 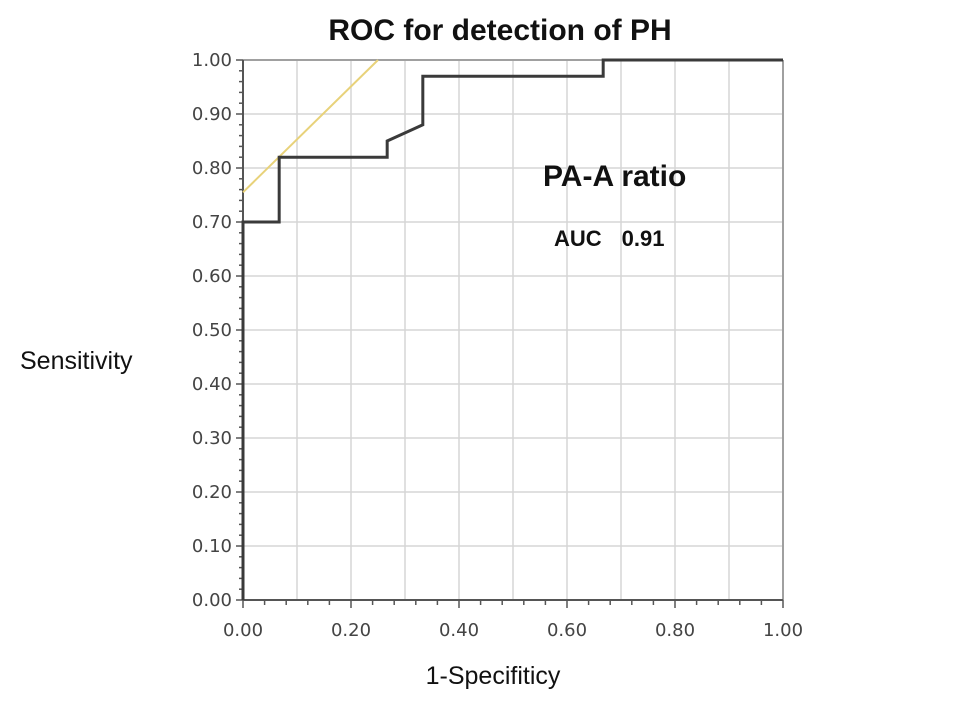 I want to click on auc-value: 0.91, so click(x=643, y=238).